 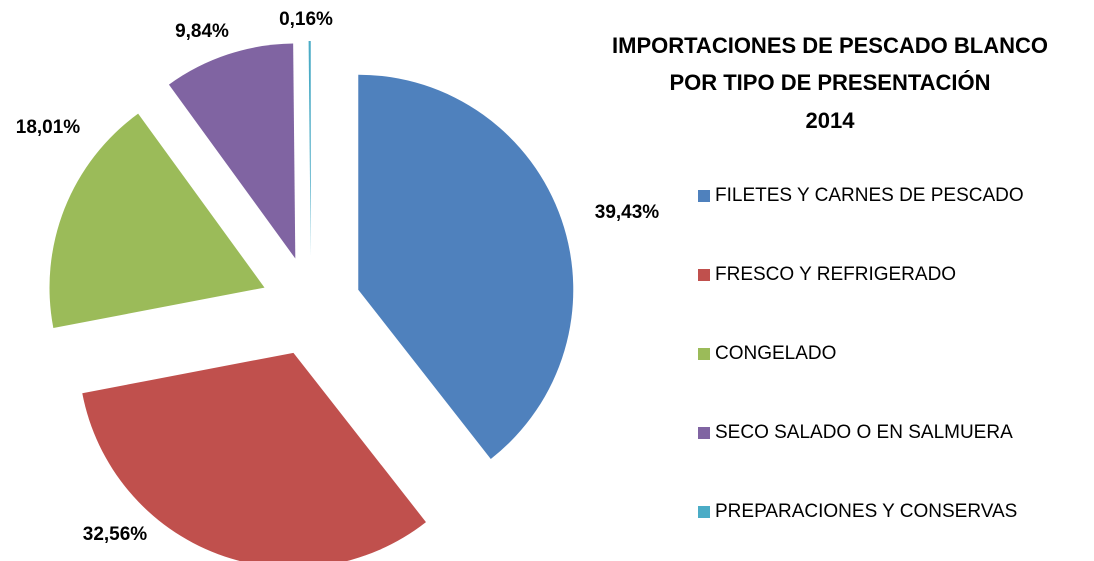 What do you see at coordinates (869, 195) in the screenshot?
I see `legend-label: FILETES Y CARNES DE PESCADO` at bounding box center [869, 195].